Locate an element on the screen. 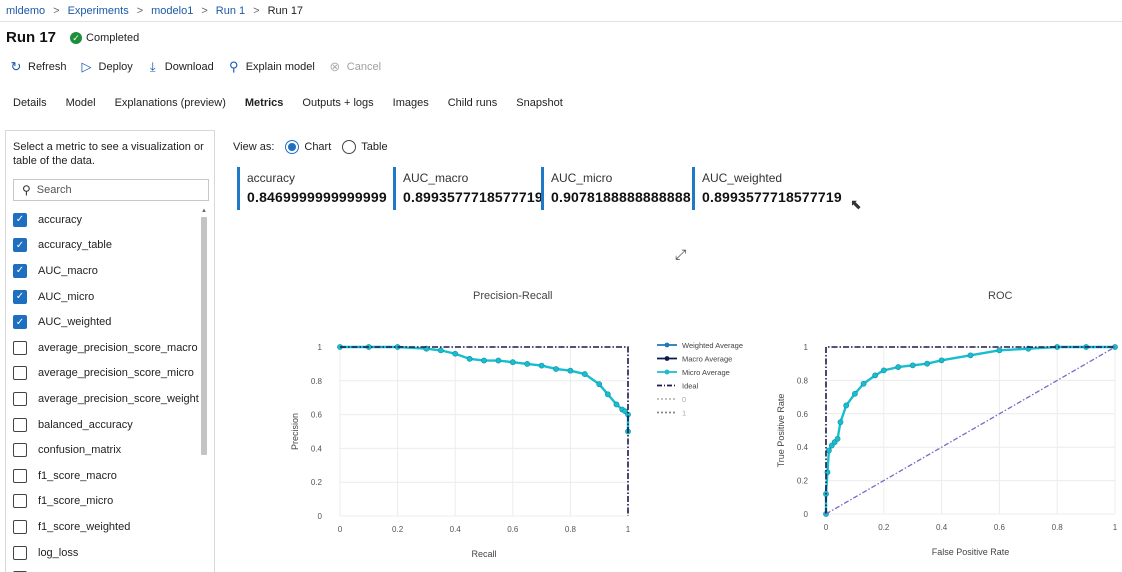 The height and width of the screenshot is (572, 1122). metric-list-item: average_precision_score_weighted is located at coordinates (106, 399).